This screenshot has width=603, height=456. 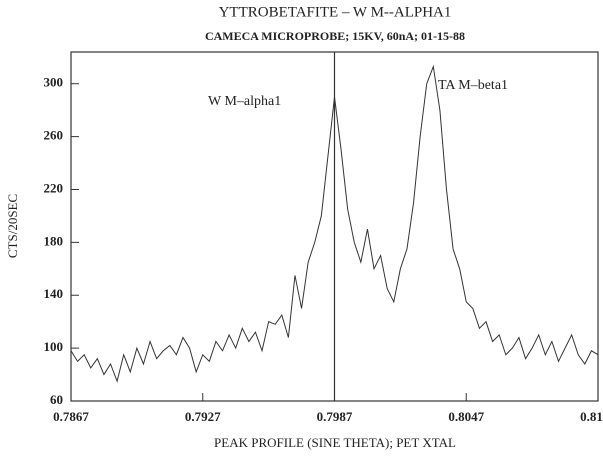 I want to click on y-tick-label: 220, so click(x=54, y=187).